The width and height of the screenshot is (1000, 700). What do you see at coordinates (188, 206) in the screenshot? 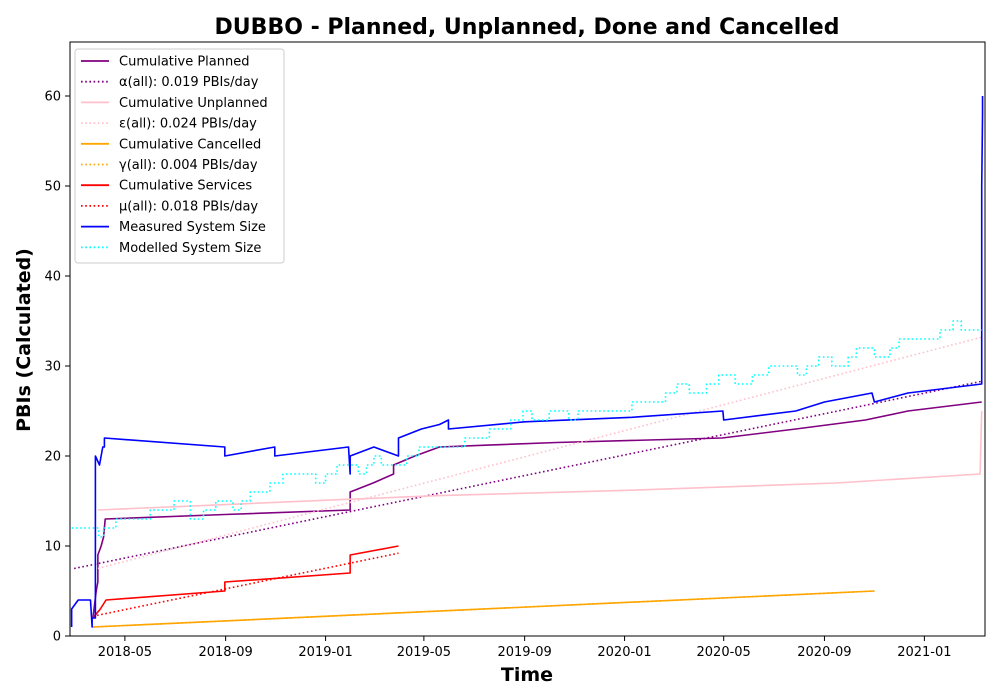
I see `legend-entry-label: μ(all): 0.018 PBIs/day` at bounding box center [188, 206].